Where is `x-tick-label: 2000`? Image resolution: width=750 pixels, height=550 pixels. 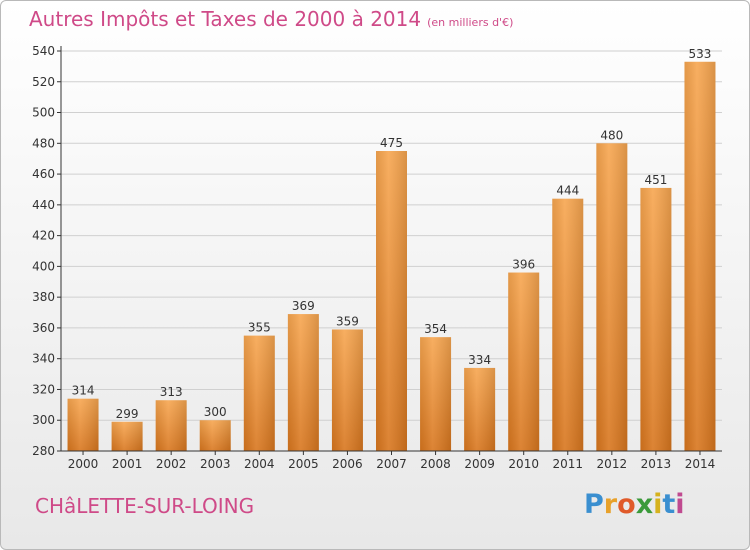
x-tick-label: 2000 is located at coordinates (83, 464).